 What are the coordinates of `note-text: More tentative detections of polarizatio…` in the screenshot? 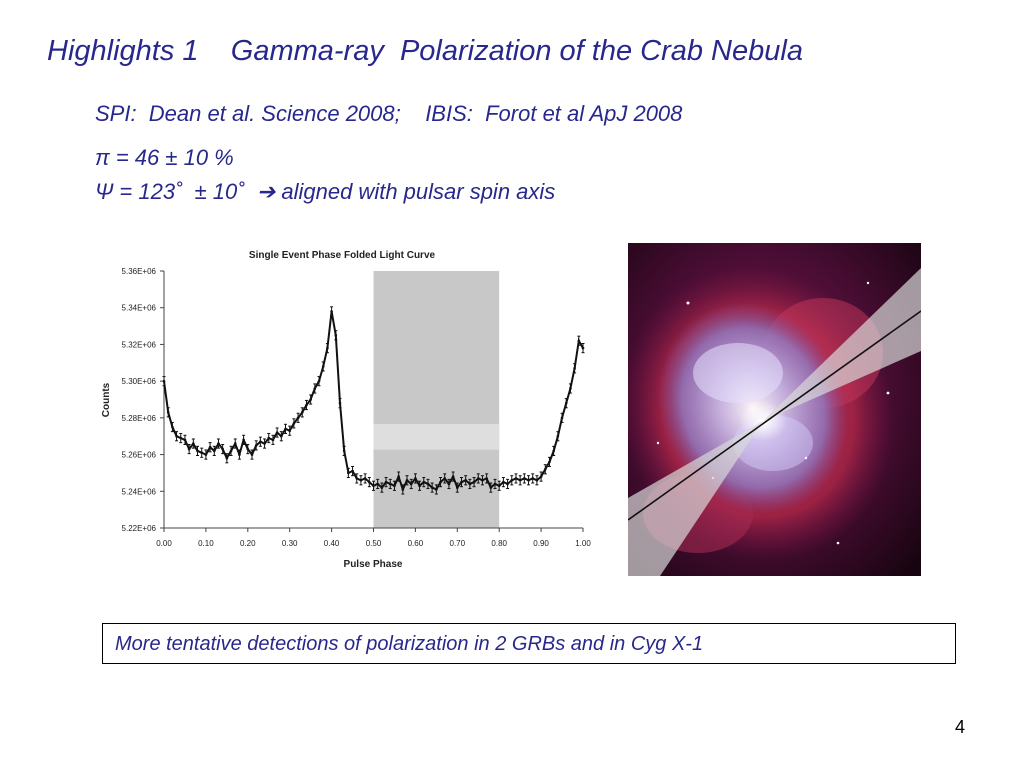 It's located at (409, 644).